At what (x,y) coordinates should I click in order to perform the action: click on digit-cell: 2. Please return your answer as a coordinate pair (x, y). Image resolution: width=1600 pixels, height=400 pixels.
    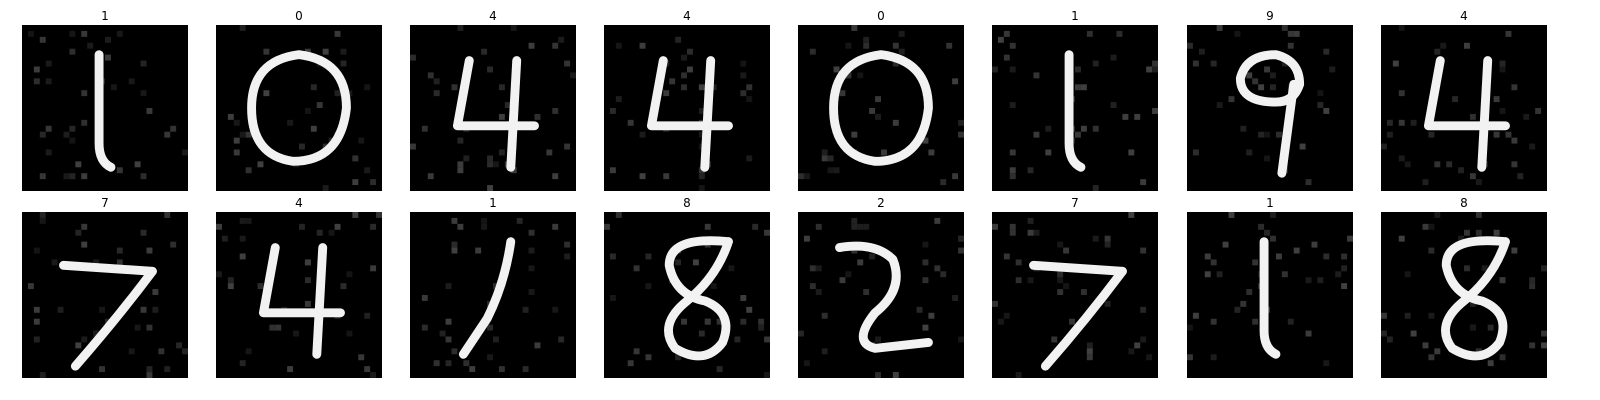
    Looking at the image, I should click on (881, 287).